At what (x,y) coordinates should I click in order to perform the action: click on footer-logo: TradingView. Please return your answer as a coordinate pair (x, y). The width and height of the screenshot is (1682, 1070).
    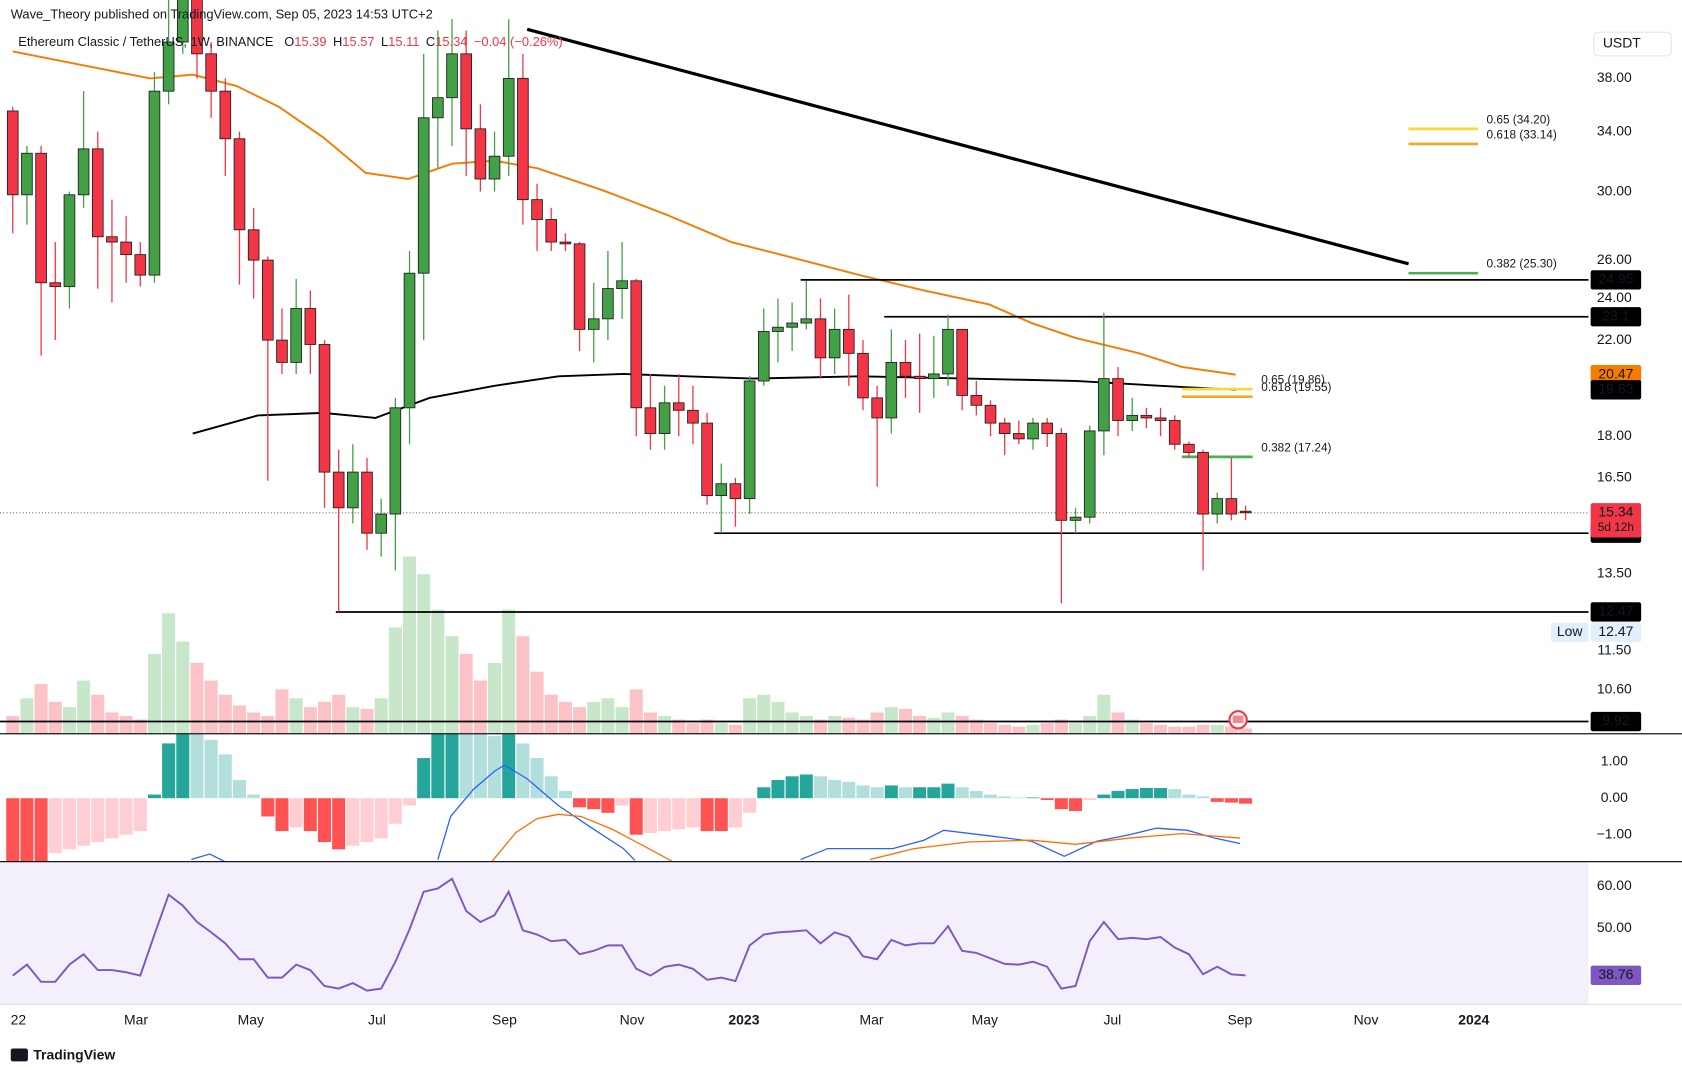
    Looking at the image, I should click on (62, 1055).